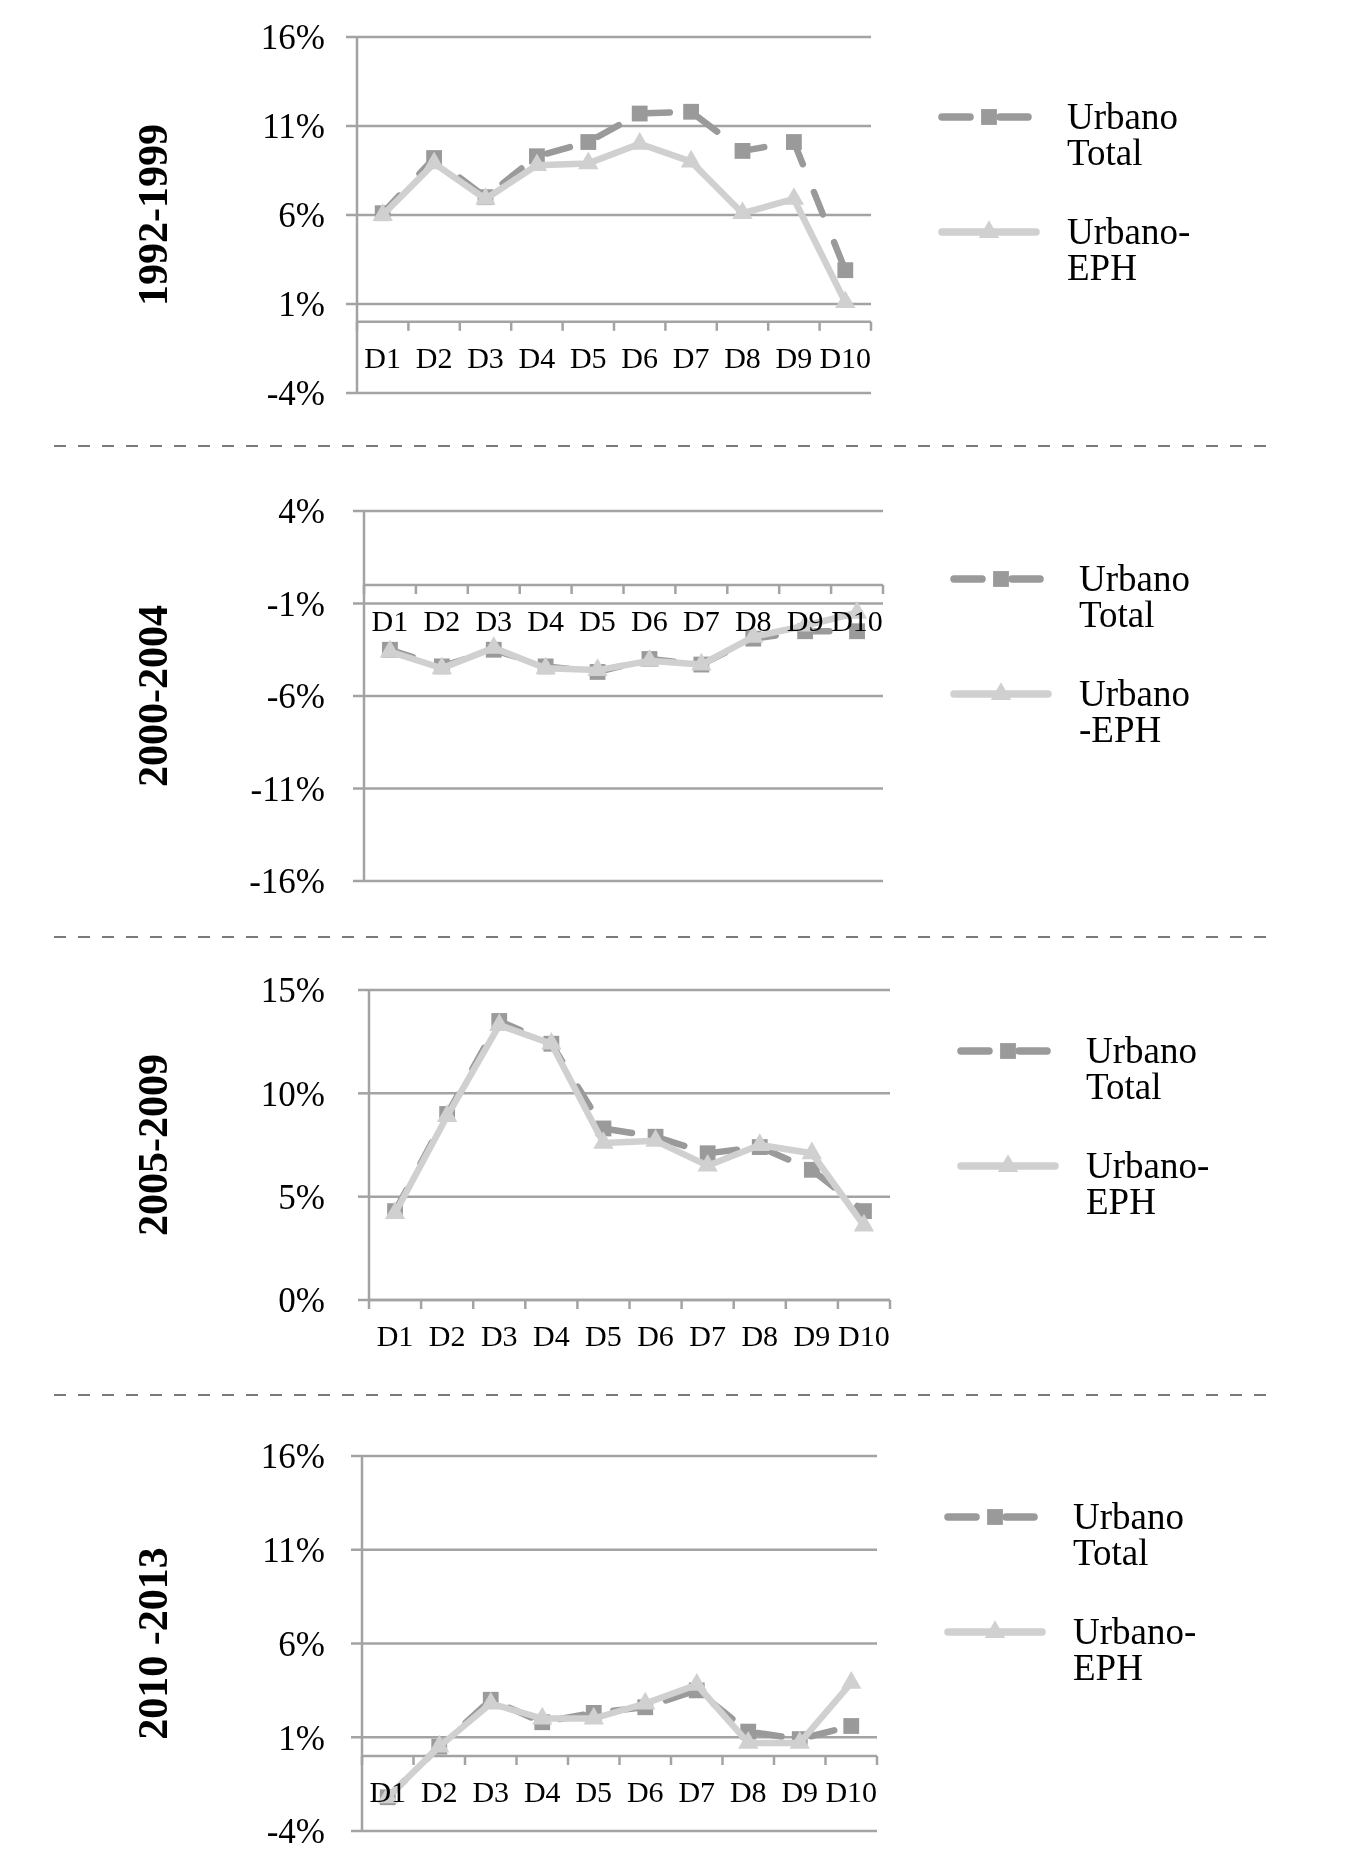 This screenshot has width=1358, height=1865. Describe the element at coordinates (292, 991) in the screenshot. I see `y-tick-label: 15%` at that location.